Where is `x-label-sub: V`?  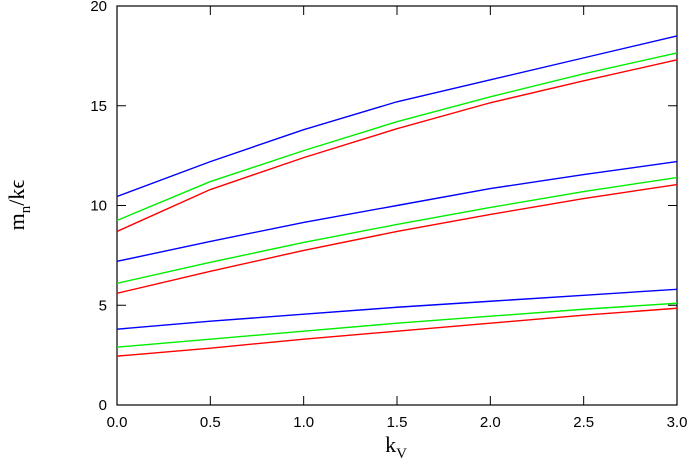
x-label-sub: V is located at coordinates (401, 454).